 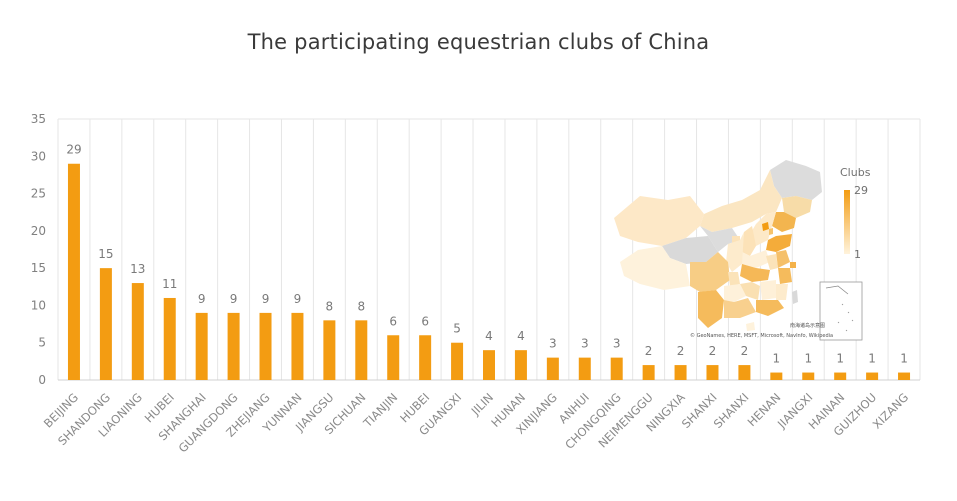 I want to click on map-region-jiangsu, so click(x=783, y=259).